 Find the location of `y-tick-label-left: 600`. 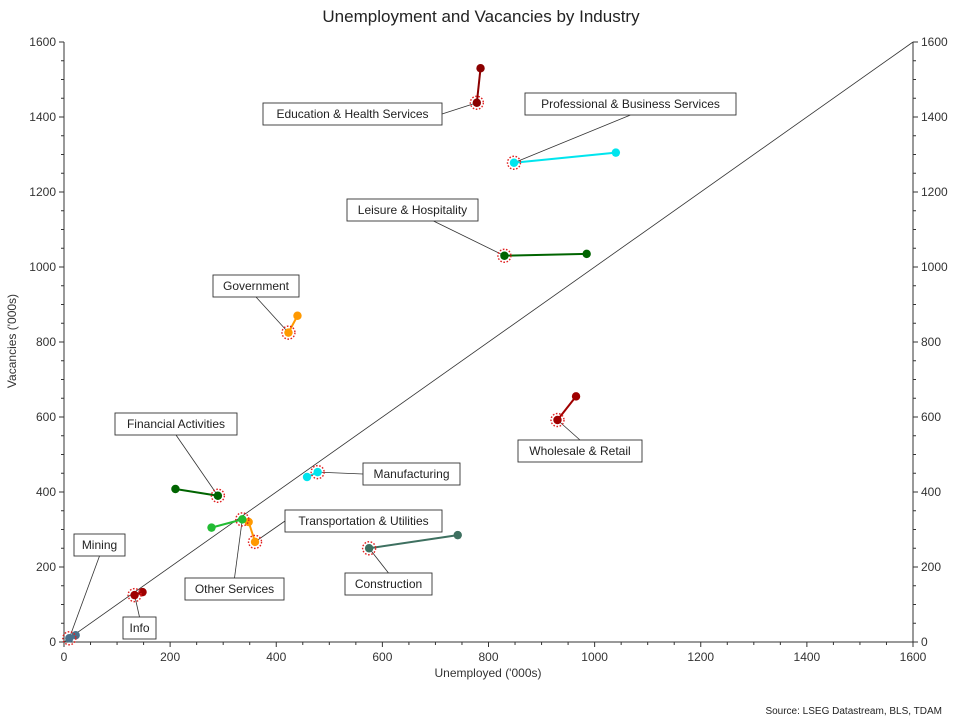

y-tick-label-left: 600 is located at coordinates (46, 417).